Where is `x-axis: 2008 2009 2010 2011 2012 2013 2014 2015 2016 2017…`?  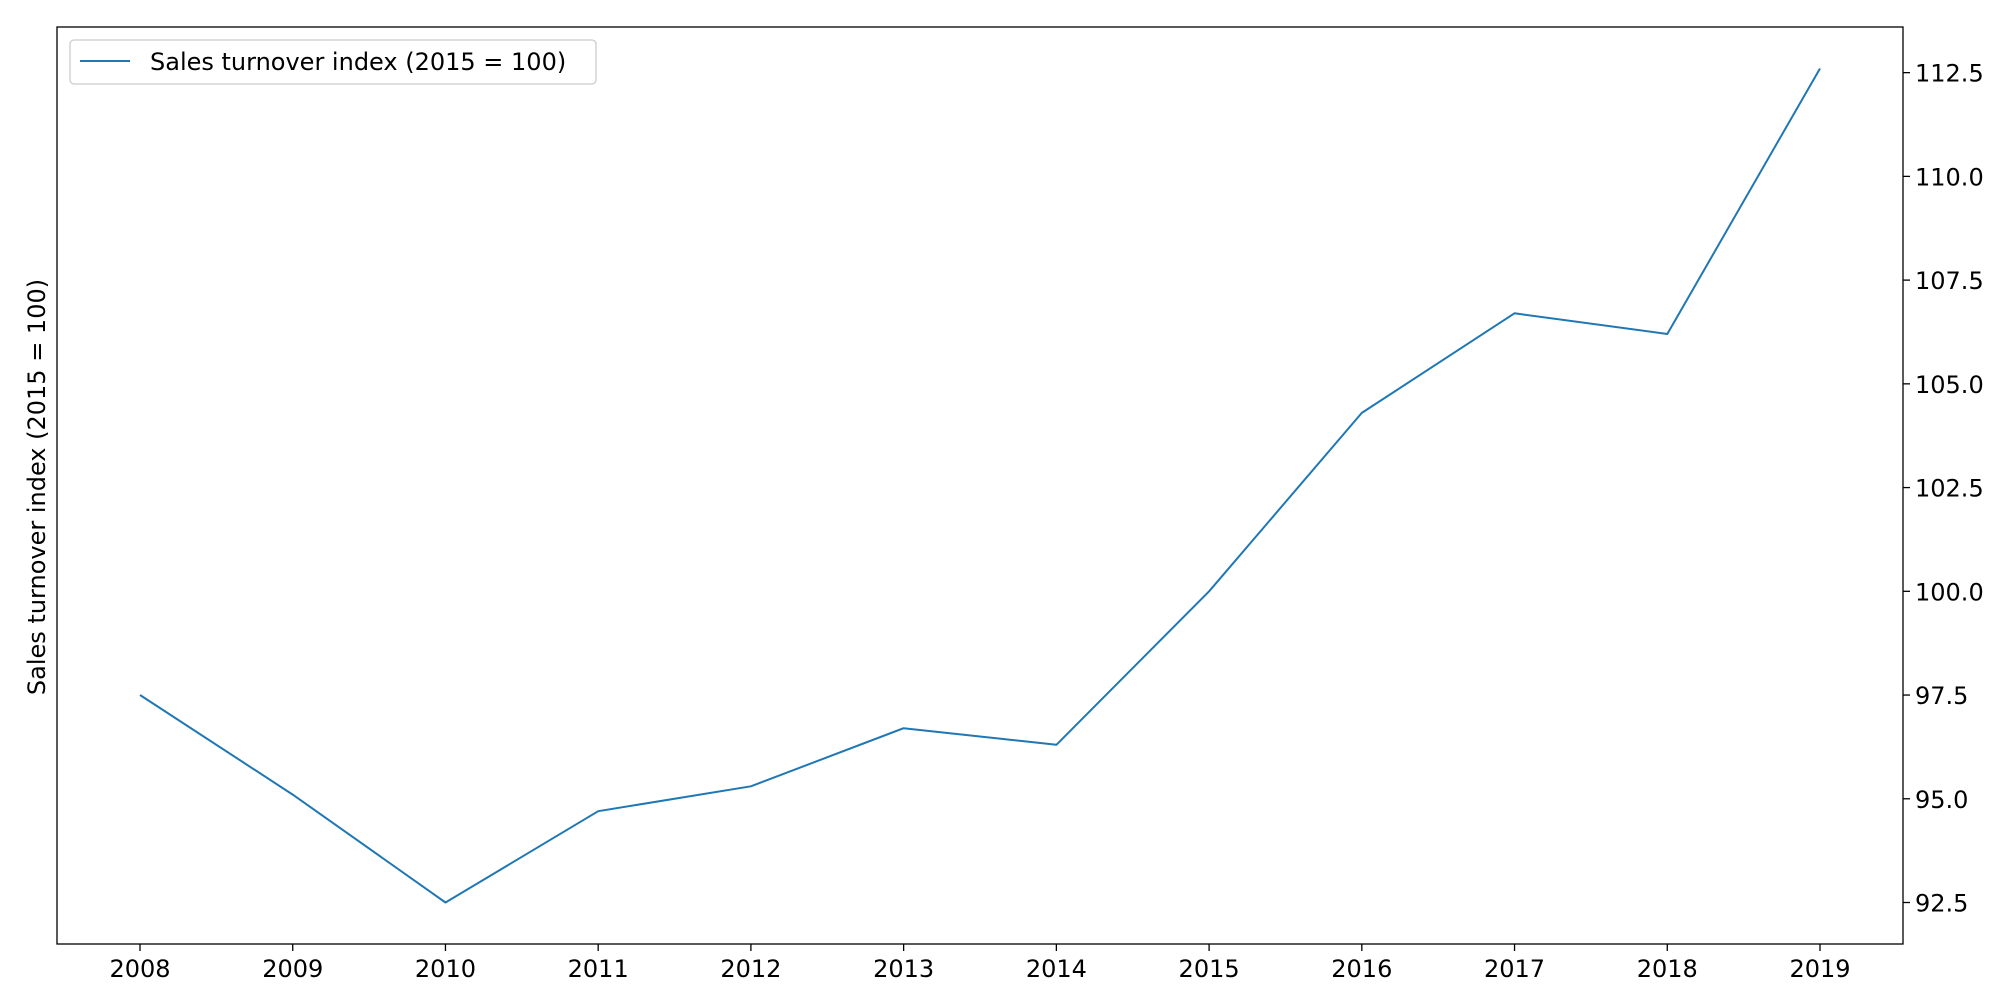 x-axis: 2008 2009 2010 2011 2012 2013 2014 2015 2016 2017… is located at coordinates (980, 963).